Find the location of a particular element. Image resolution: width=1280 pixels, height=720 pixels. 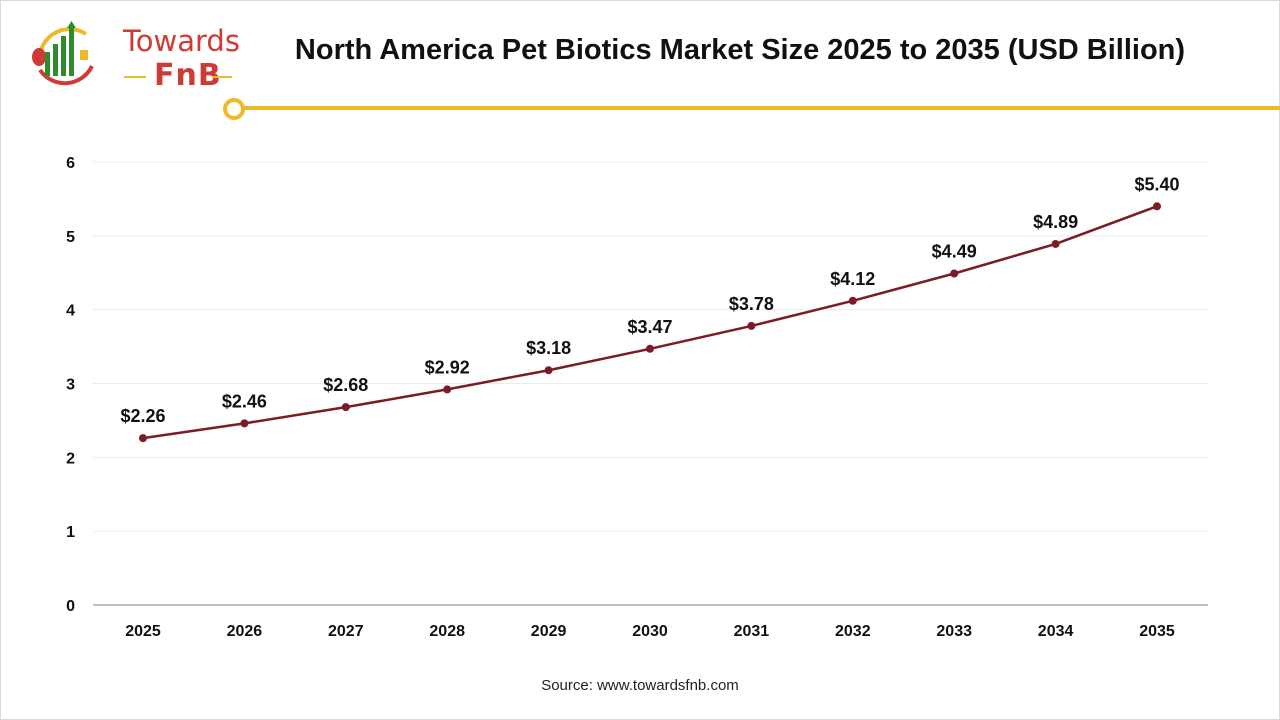

data-label: $5.40 is located at coordinates (1156, 184).